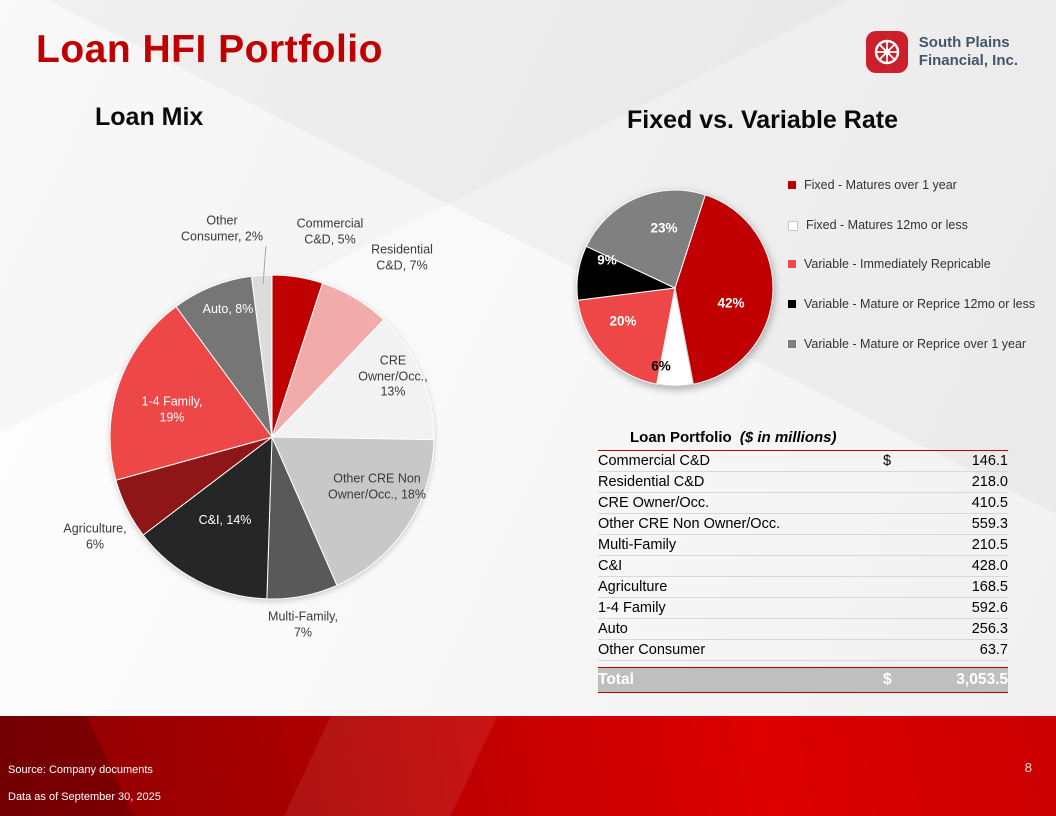 This screenshot has width=1056, height=816. What do you see at coordinates (989, 566) in the screenshot?
I see `row-value: 428.0` at bounding box center [989, 566].